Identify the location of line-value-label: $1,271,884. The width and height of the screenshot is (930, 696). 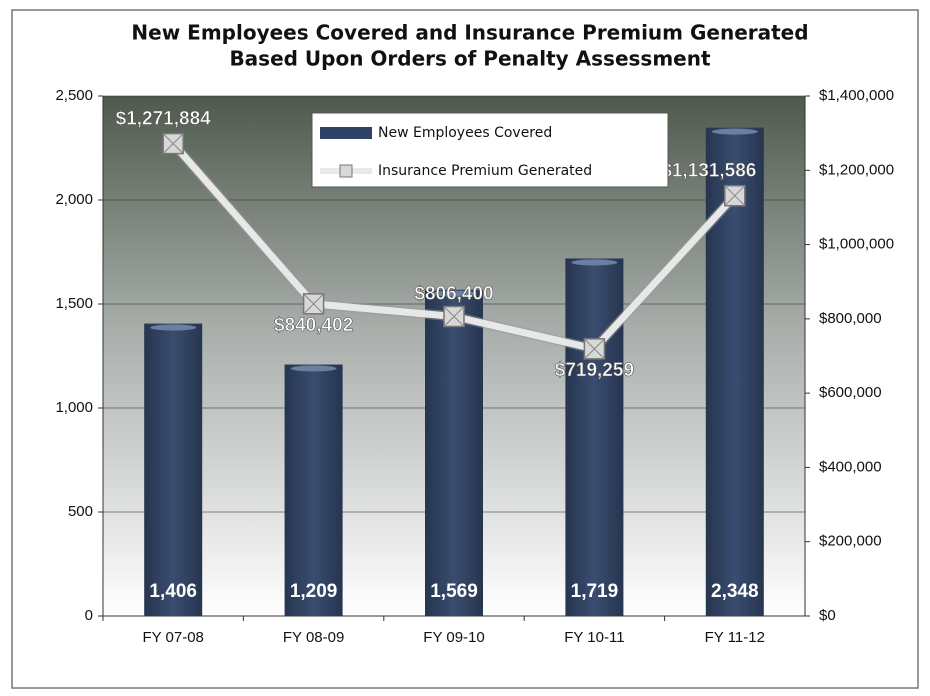
(164, 119).